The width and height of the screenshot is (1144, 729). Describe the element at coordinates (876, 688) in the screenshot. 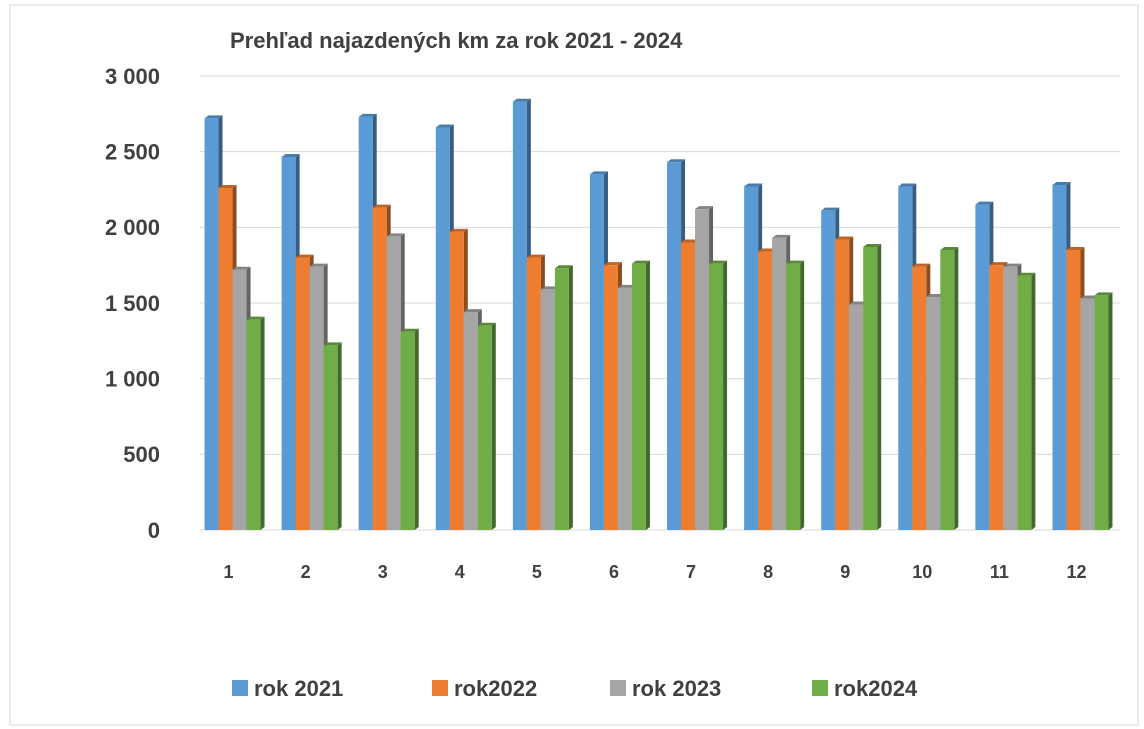

I see `legend-label: rok2024` at that location.